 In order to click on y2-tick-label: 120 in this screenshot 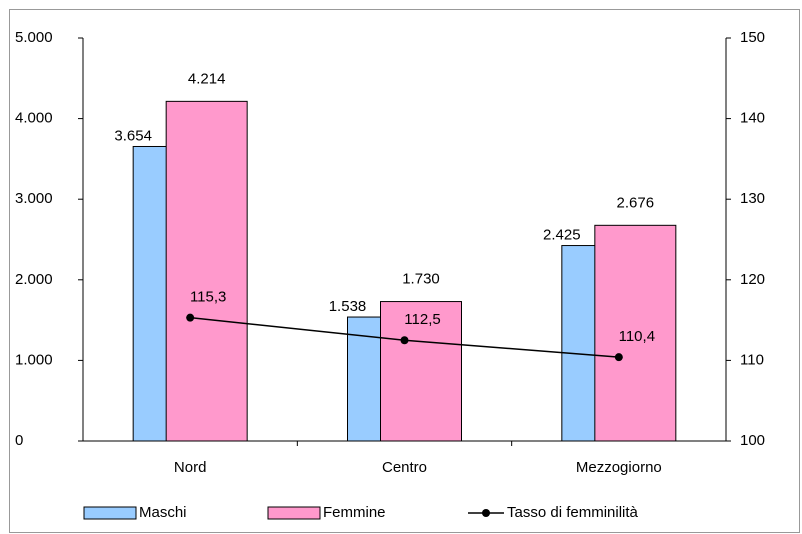, I will do `click(752, 279)`.